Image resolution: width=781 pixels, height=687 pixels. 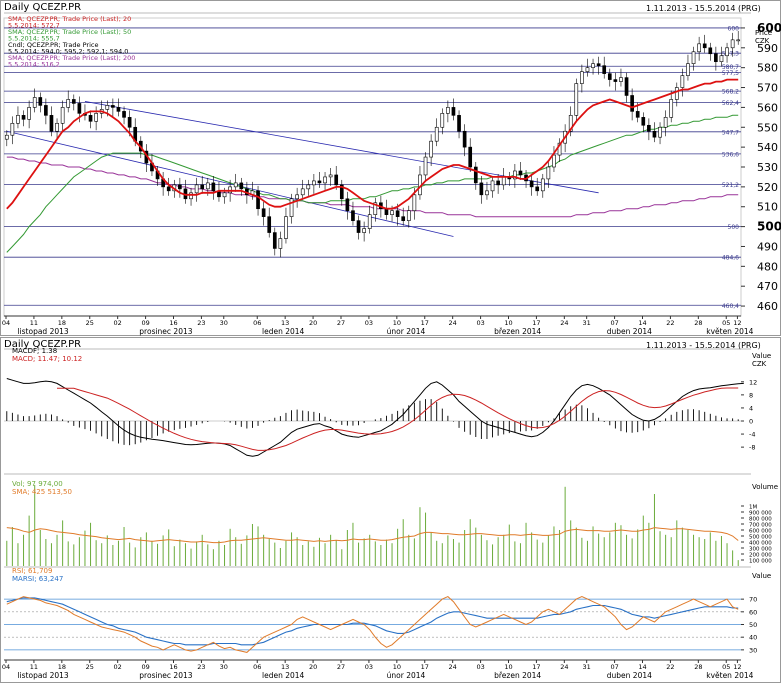 I want to click on price-month-label: duben 2014, so click(x=629, y=331).